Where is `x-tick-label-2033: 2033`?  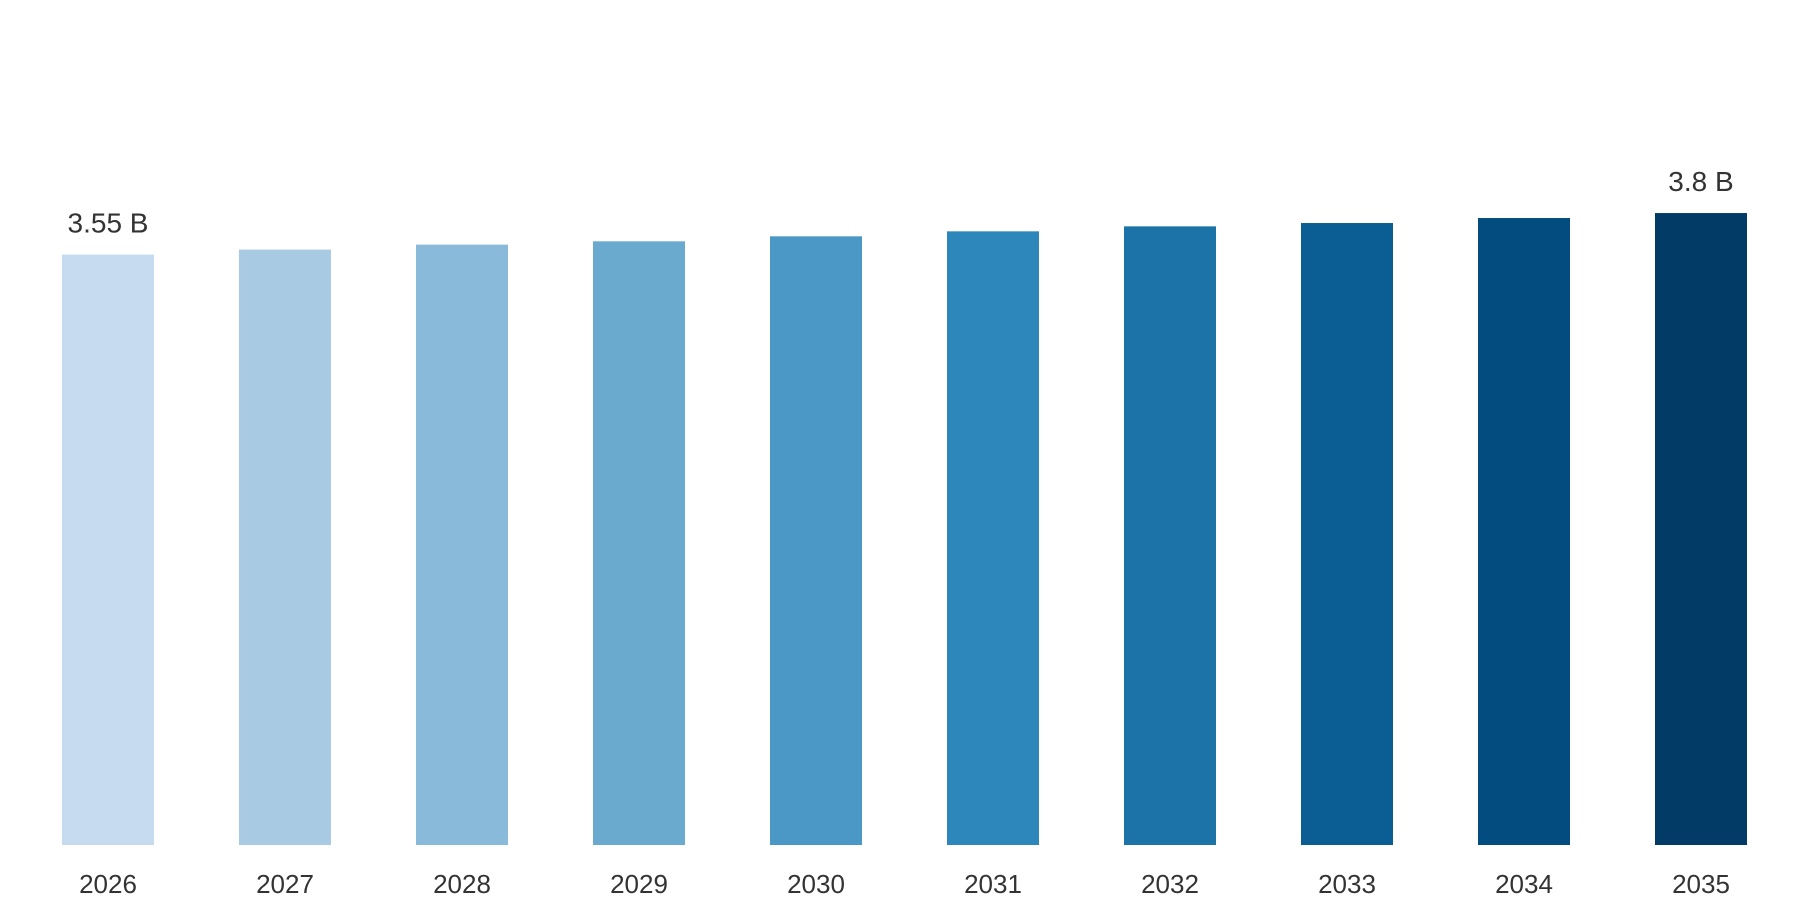 x-tick-label-2033: 2033 is located at coordinates (1347, 884).